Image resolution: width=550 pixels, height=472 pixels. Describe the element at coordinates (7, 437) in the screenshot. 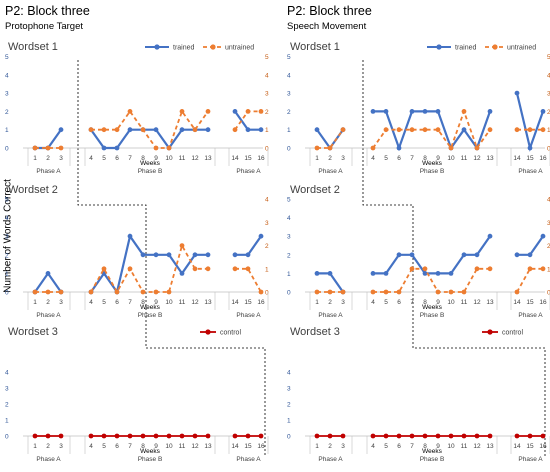

I see `y-tick-left: 0` at that location.